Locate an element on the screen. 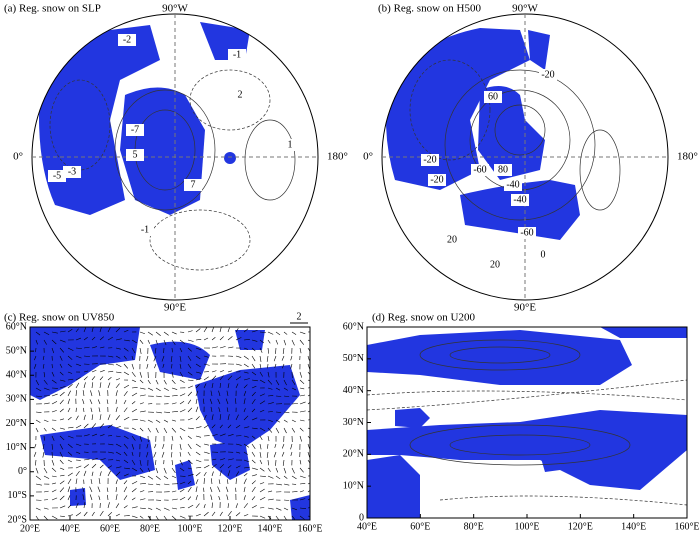 This screenshot has width=700, height=537. lat-label: 20°S is located at coordinates (17, 519).